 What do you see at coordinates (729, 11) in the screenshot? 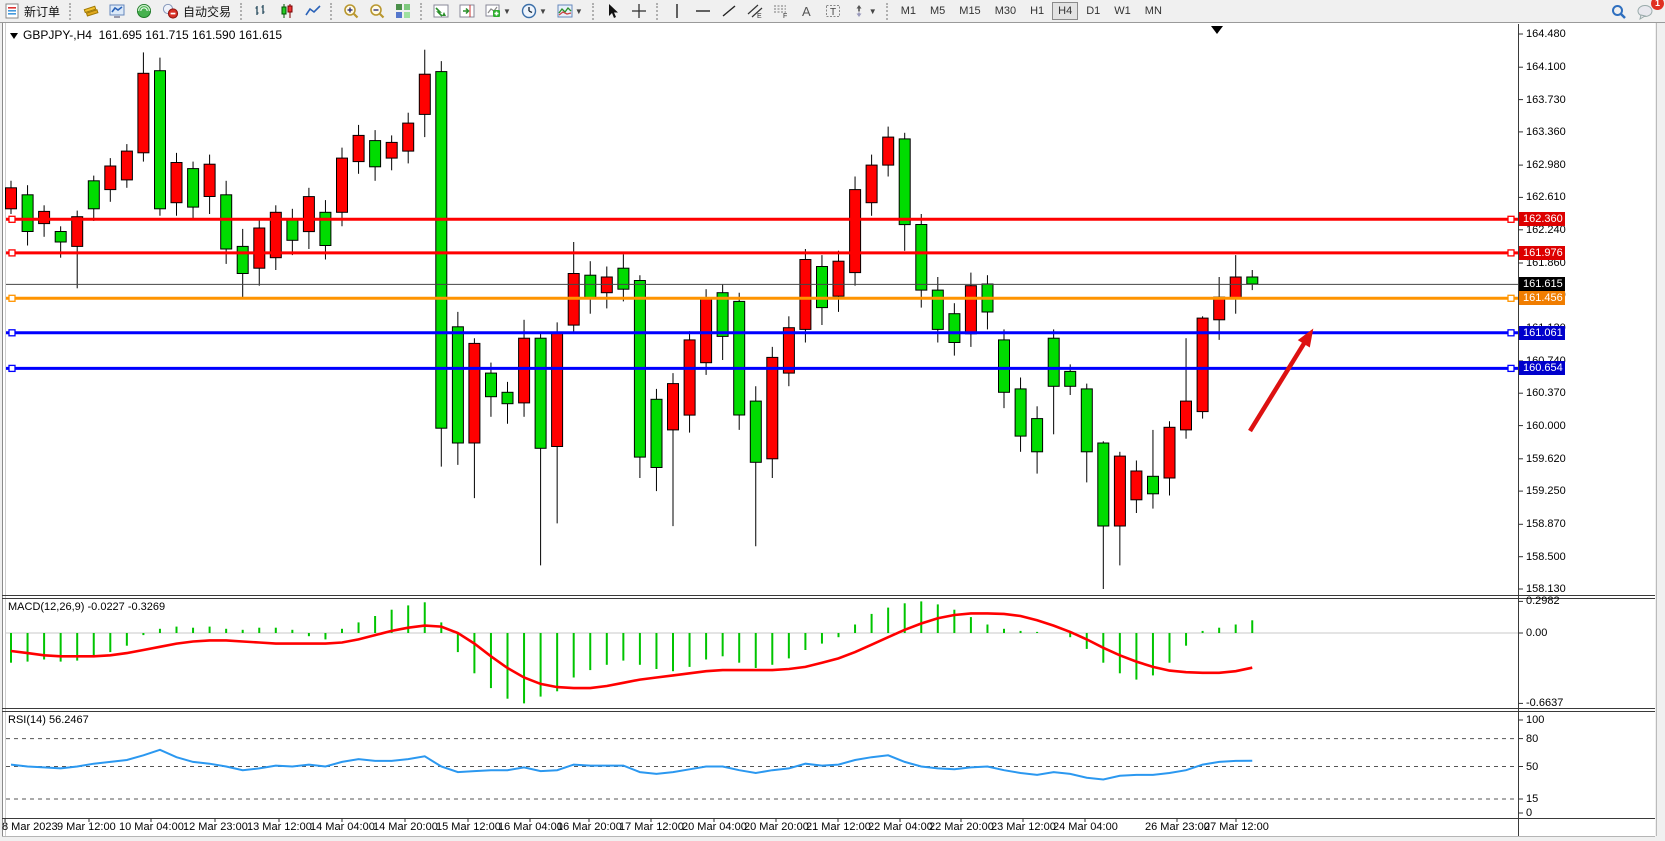
I see `trendline-button` at bounding box center [729, 11].